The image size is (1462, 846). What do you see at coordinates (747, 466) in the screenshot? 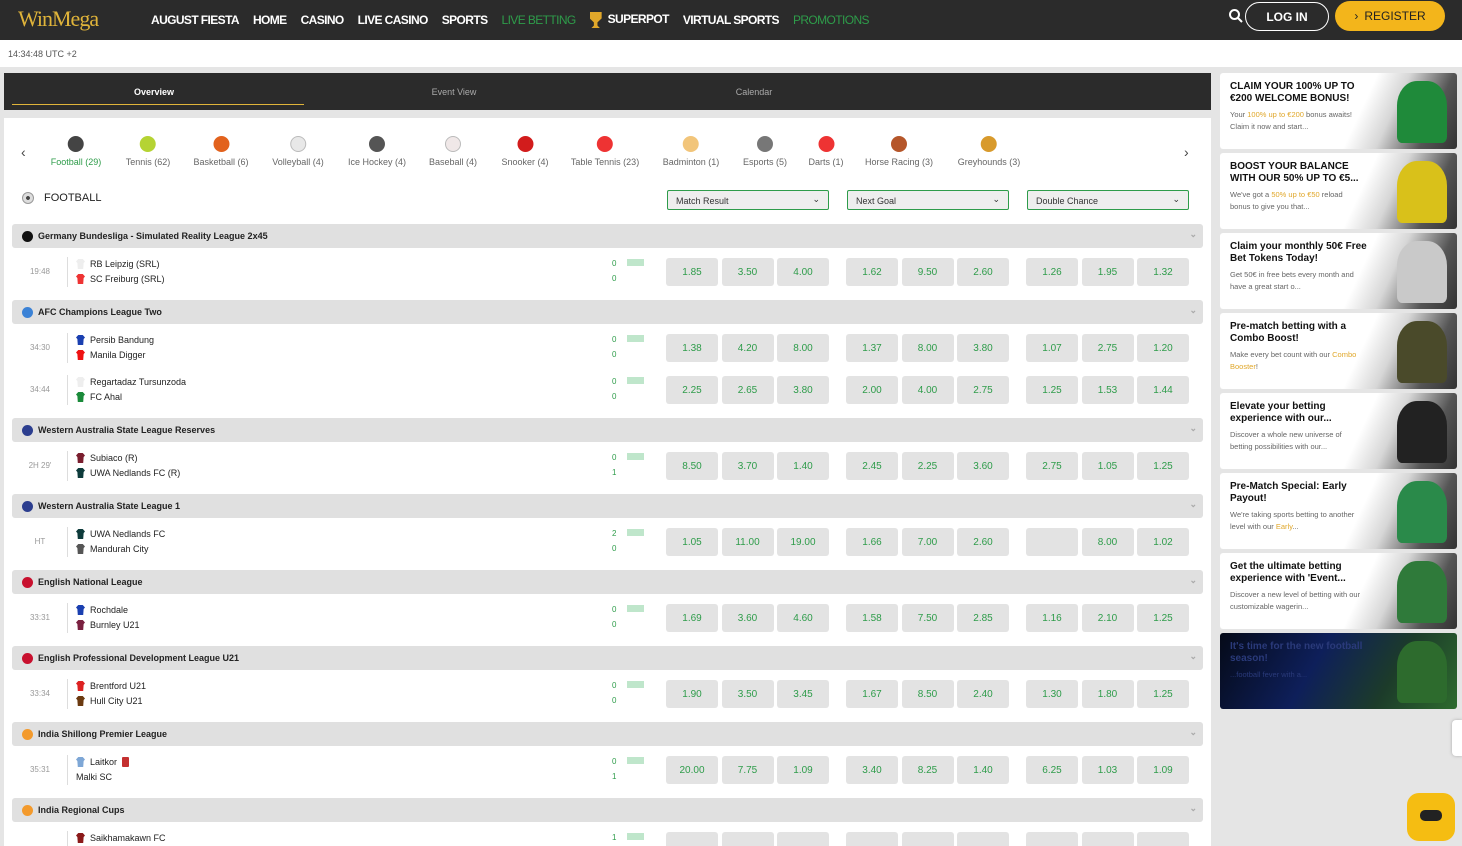
I see `odds-button: 3.70` at bounding box center [747, 466].